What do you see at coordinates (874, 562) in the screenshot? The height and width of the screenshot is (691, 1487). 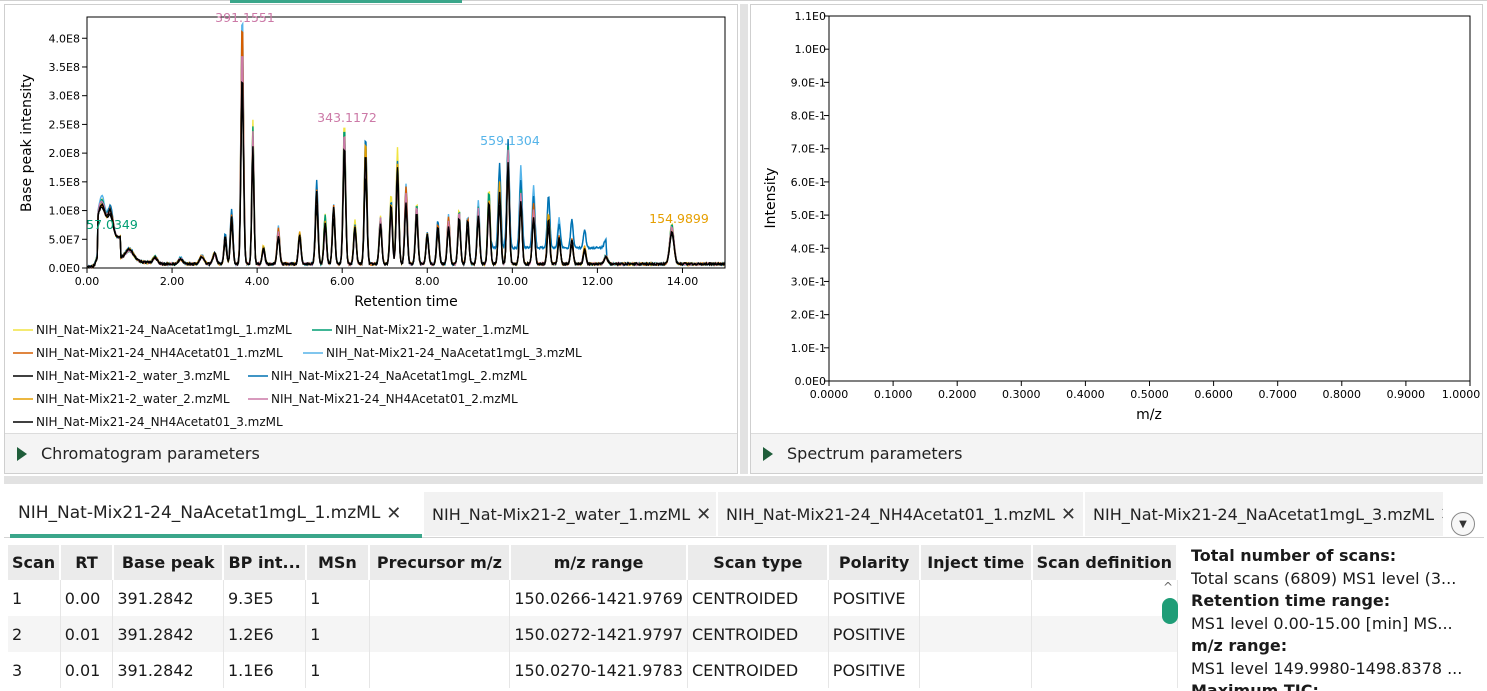 I see `col-header-polarity: Polarity` at bounding box center [874, 562].